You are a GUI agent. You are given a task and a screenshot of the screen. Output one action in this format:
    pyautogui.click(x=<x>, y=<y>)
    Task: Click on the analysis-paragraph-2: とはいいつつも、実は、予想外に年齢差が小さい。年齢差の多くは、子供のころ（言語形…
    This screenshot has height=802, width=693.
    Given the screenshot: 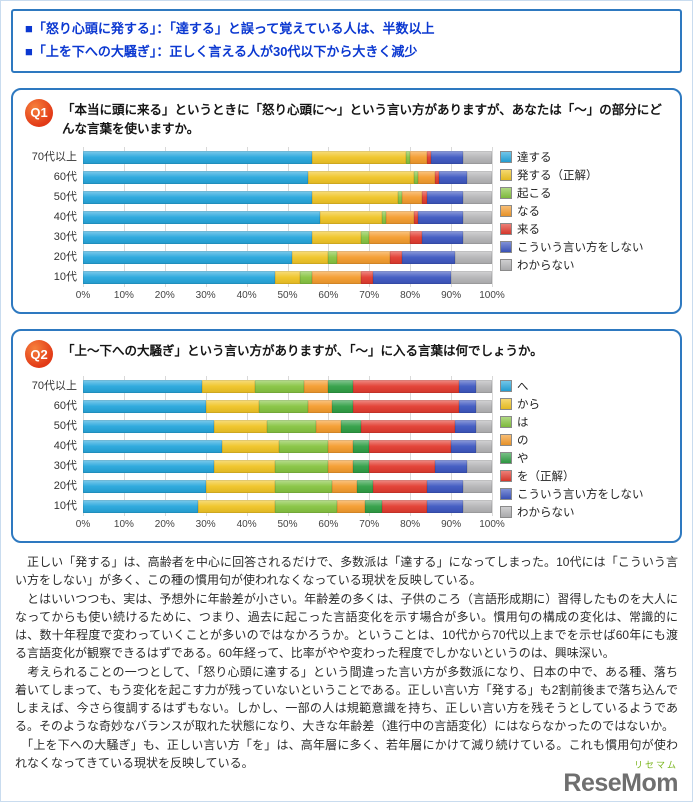 What is the action you would take?
    pyautogui.click(x=346, y=626)
    